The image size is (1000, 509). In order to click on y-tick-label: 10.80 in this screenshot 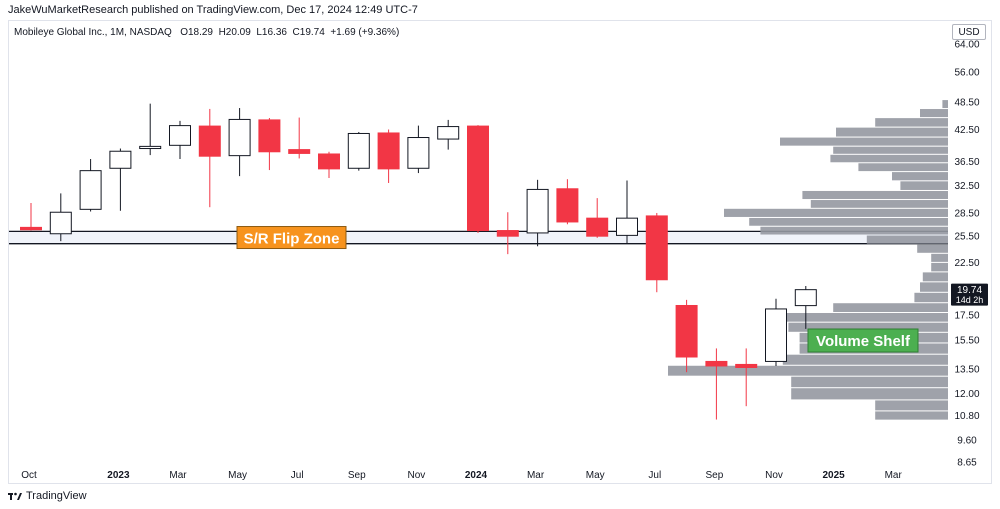, I will do `click(966, 416)`.